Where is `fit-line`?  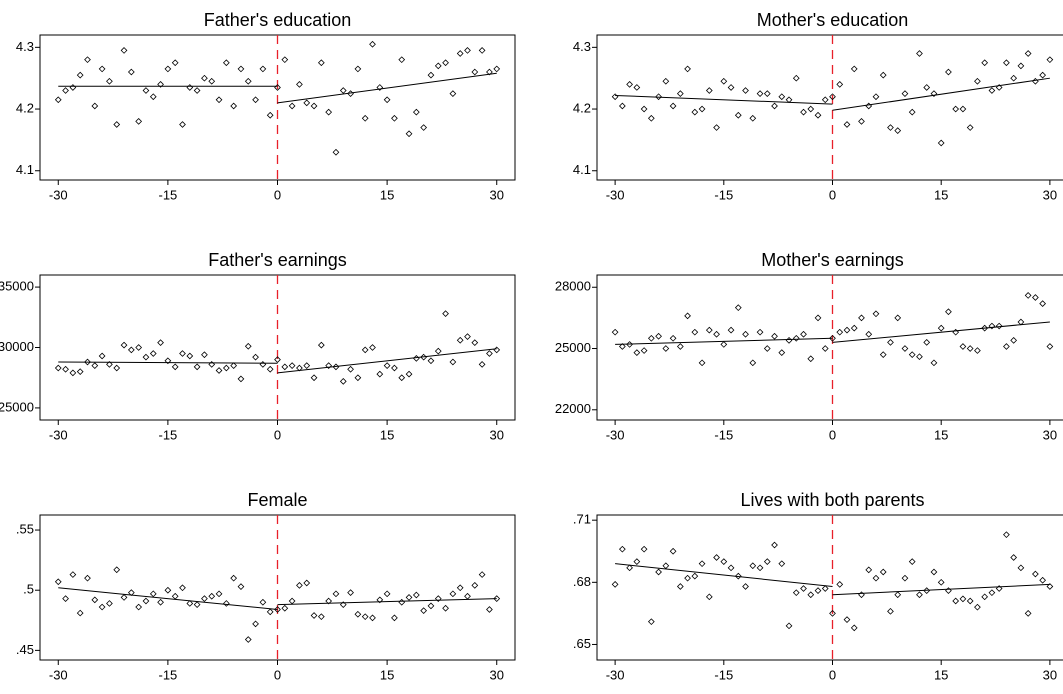
fit-line is located at coordinates (724, 575).